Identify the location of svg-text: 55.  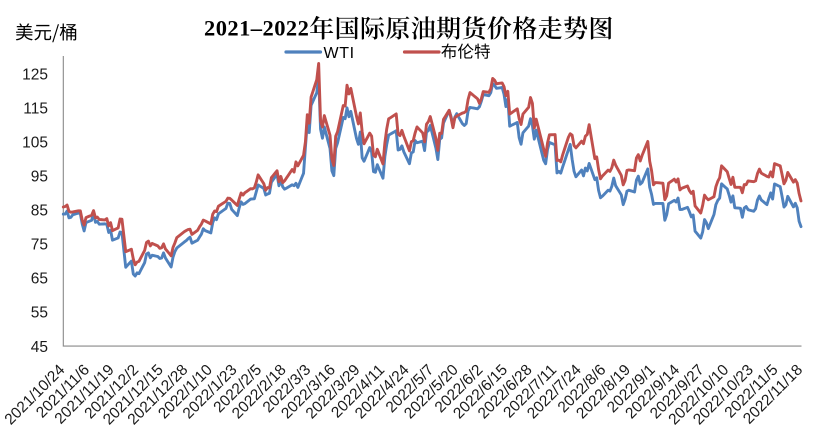
(39, 313).